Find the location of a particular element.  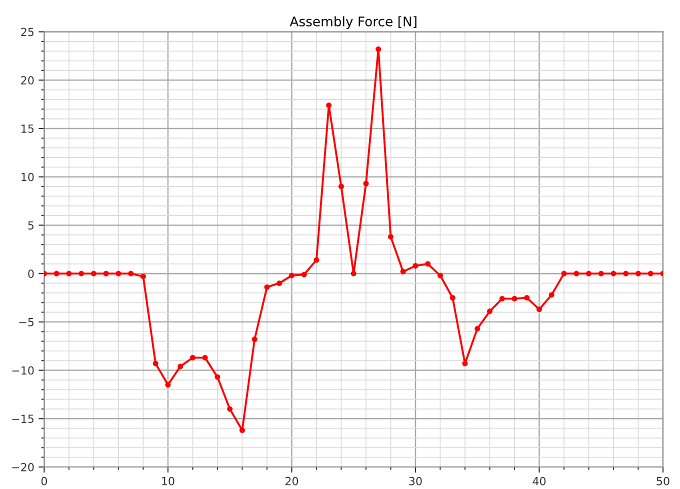

x-tick-label: 50 is located at coordinates (663, 481).